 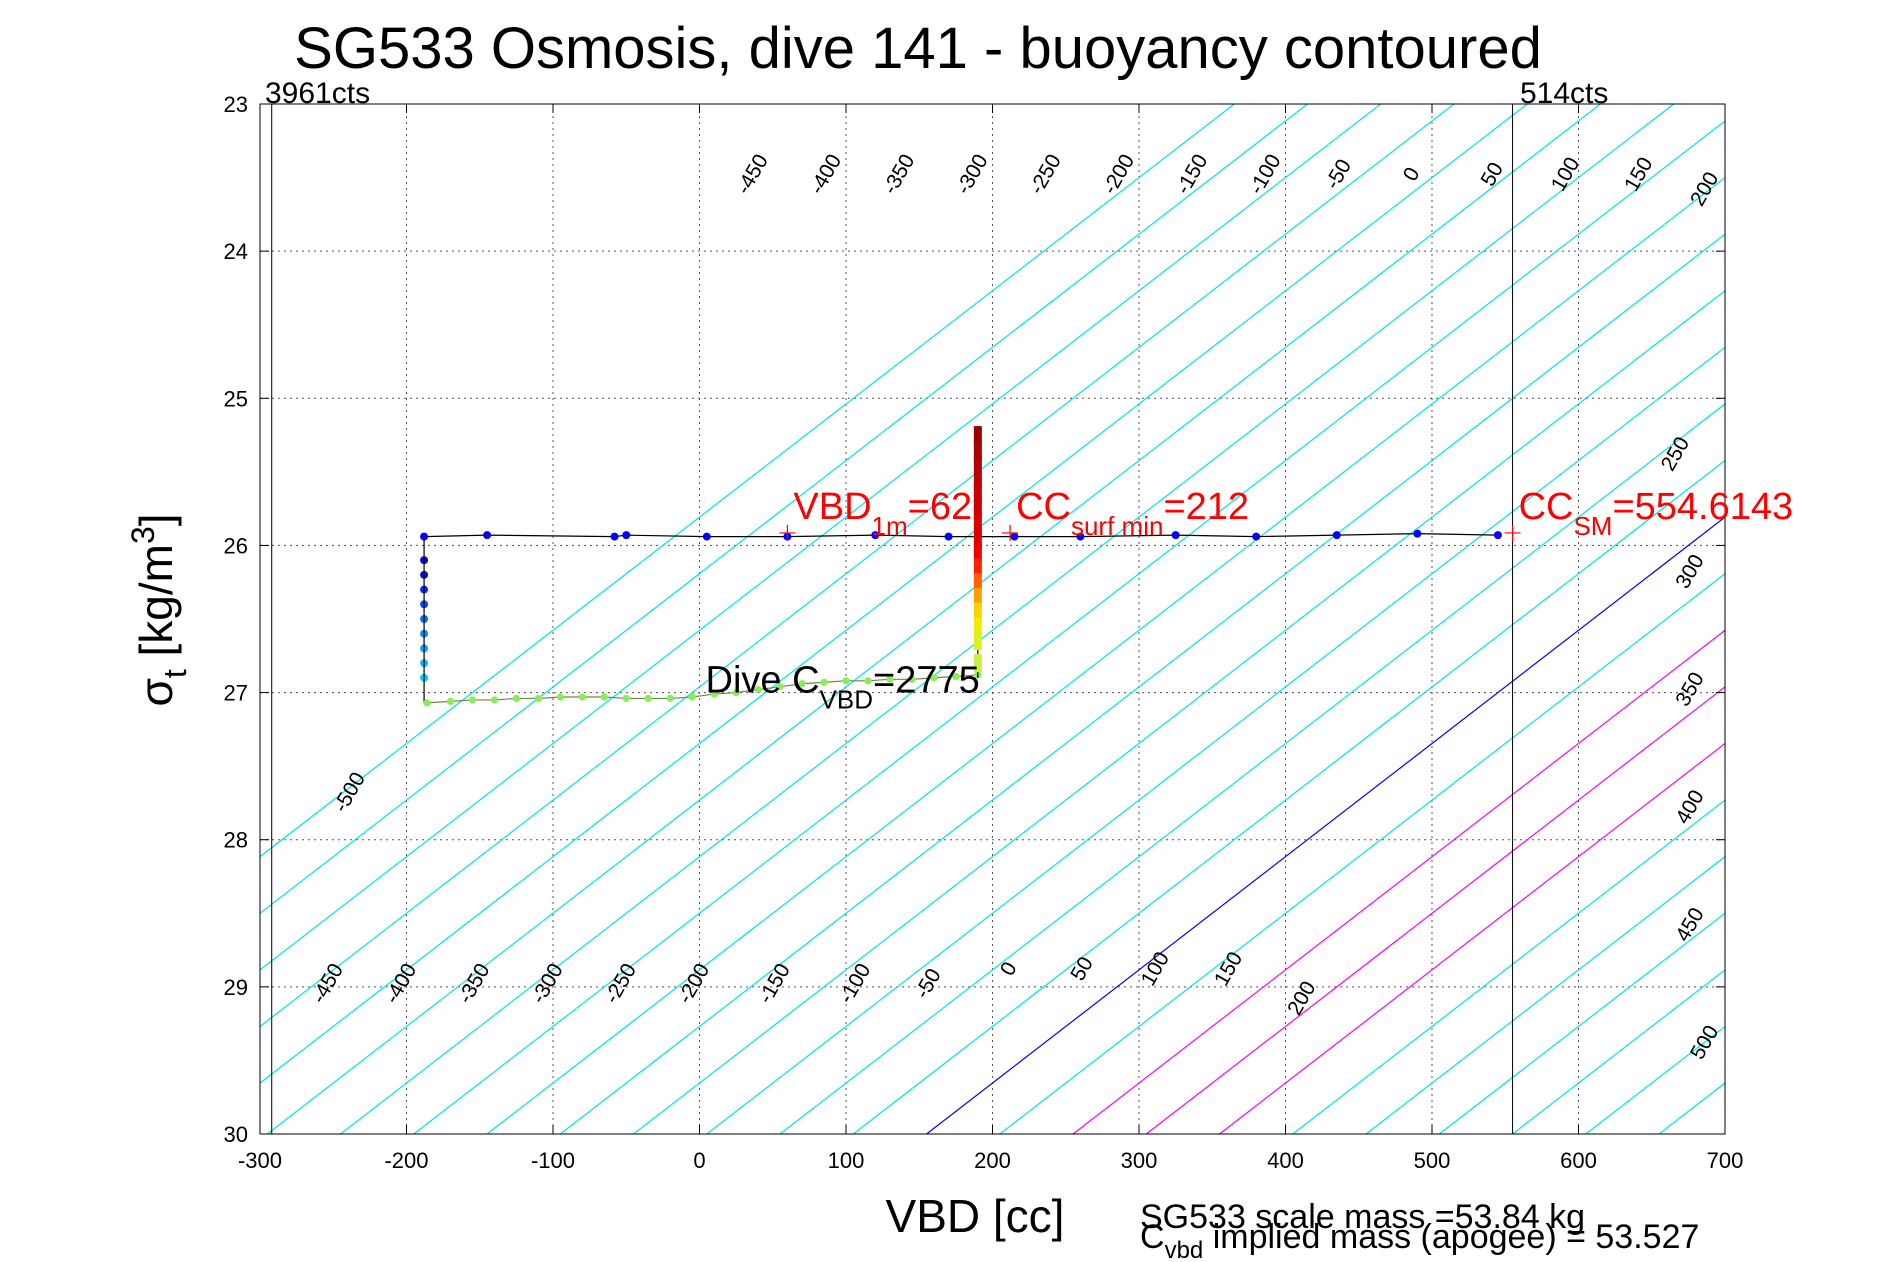 What do you see at coordinates (890, 526) in the screenshot?
I see `vbd-1m-sub: 1m` at bounding box center [890, 526].